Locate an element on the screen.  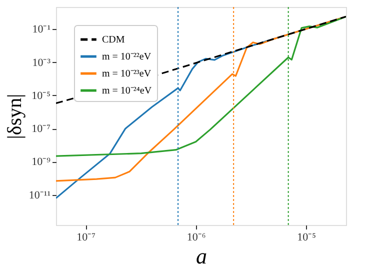
y-tick-label: 10⁻¹¹ is located at coordinates (39, 195).